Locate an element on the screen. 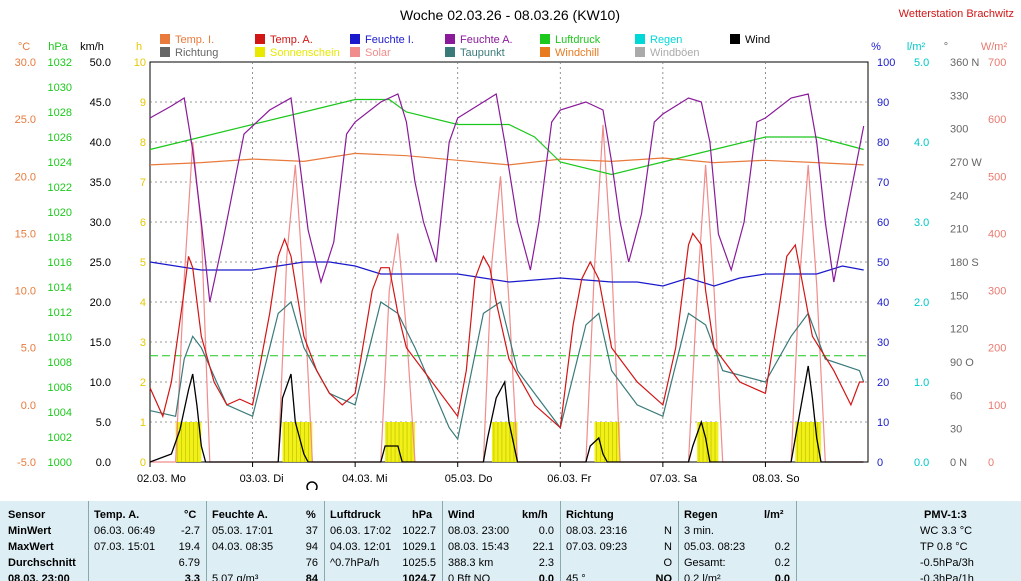 This screenshot has width=1021, height=581. legend-label: Windchill is located at coordinates (577, 53).